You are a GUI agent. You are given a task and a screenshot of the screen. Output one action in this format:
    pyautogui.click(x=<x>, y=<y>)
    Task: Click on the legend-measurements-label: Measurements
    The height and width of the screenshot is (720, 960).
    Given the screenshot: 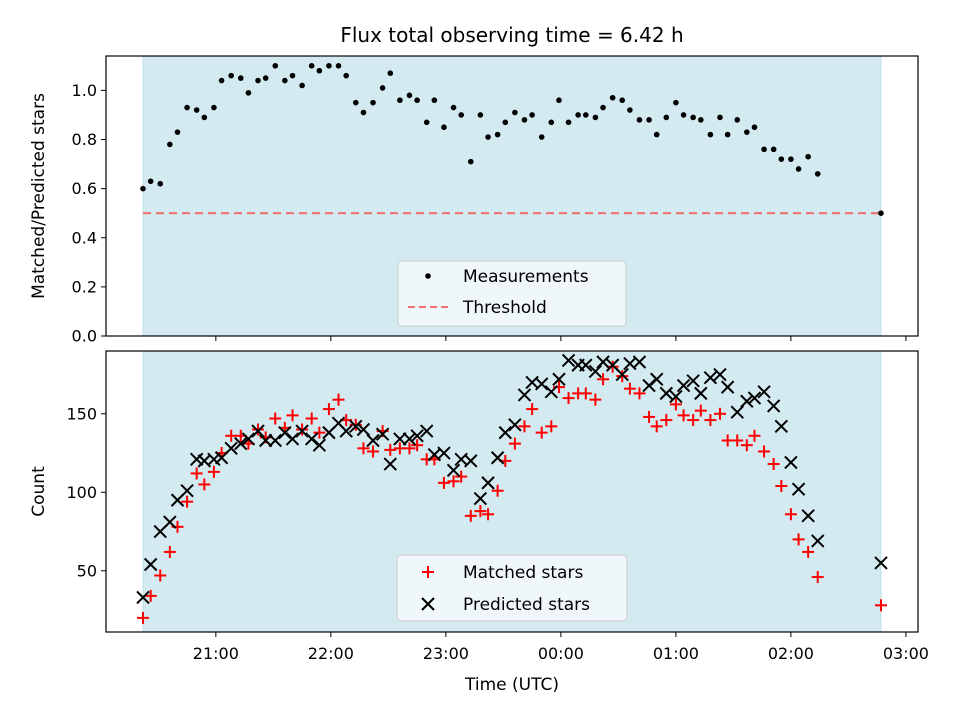 What is the action you would take?
    pyautogui.click(x=526, y=277)
    